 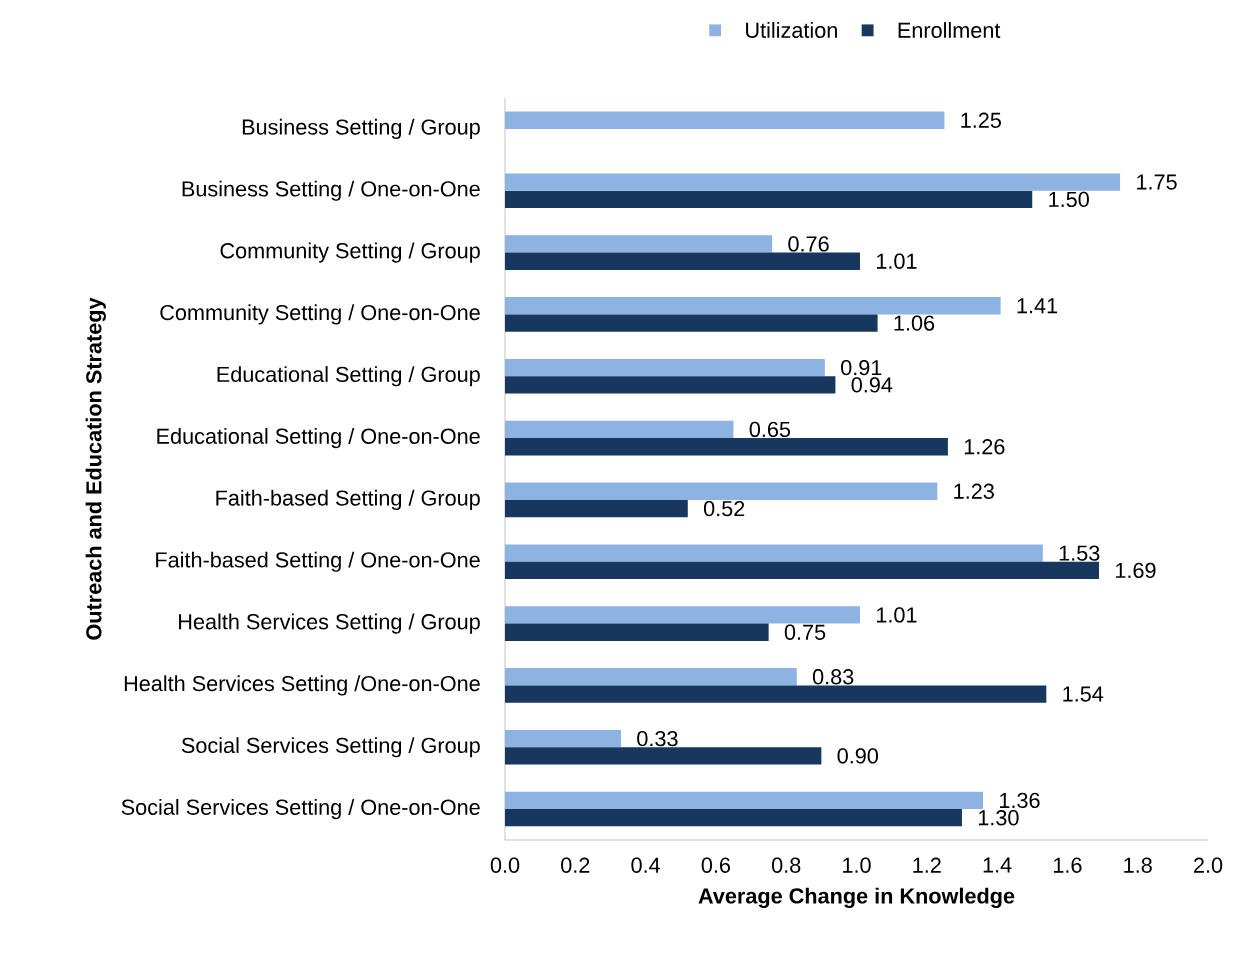 What do you see at coordinates (981, 120) in the screenshot?
I see `data-label: 1.25` at bounding box center [981, 120].